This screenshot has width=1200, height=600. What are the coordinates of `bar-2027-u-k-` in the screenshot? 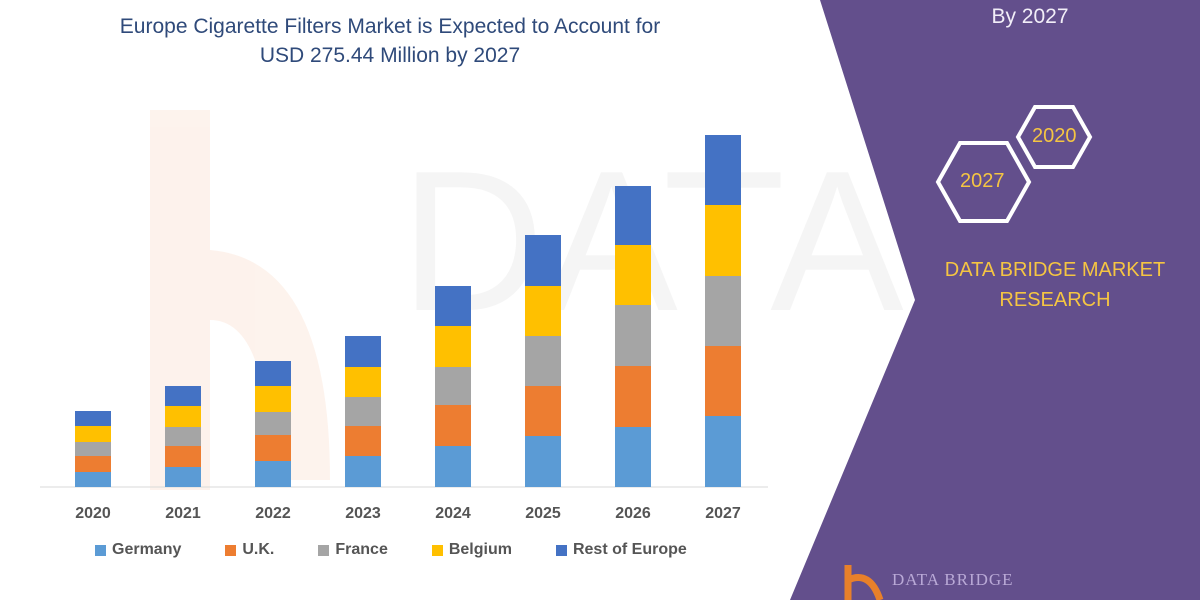 It's located at (723, 381).